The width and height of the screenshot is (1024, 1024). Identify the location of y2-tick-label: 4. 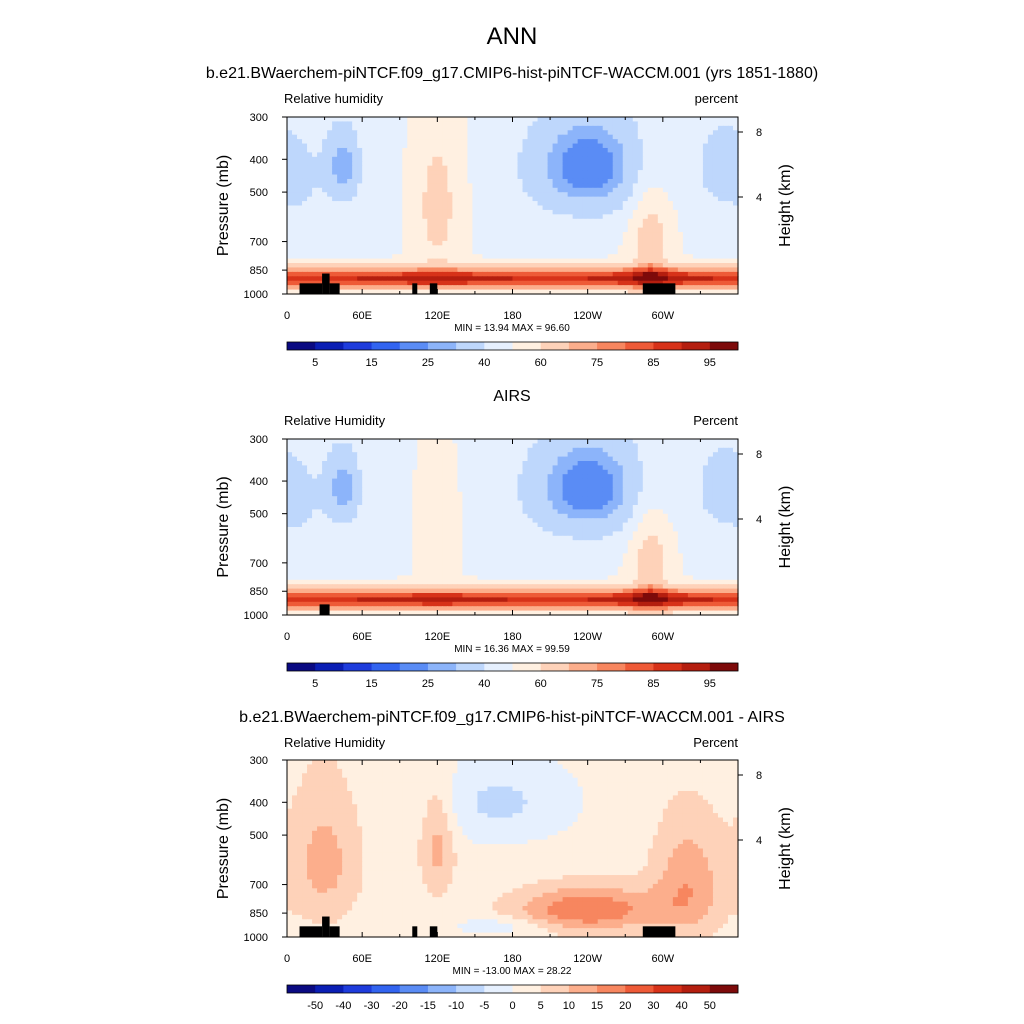
(759, 198).